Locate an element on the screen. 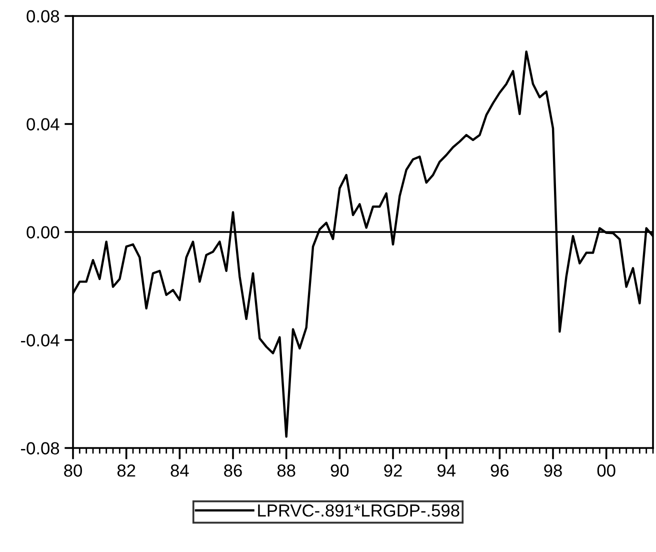 The width and height of the screenshot is (656, 552). x-tick-label: 94 is located at coordinates (446, 470).